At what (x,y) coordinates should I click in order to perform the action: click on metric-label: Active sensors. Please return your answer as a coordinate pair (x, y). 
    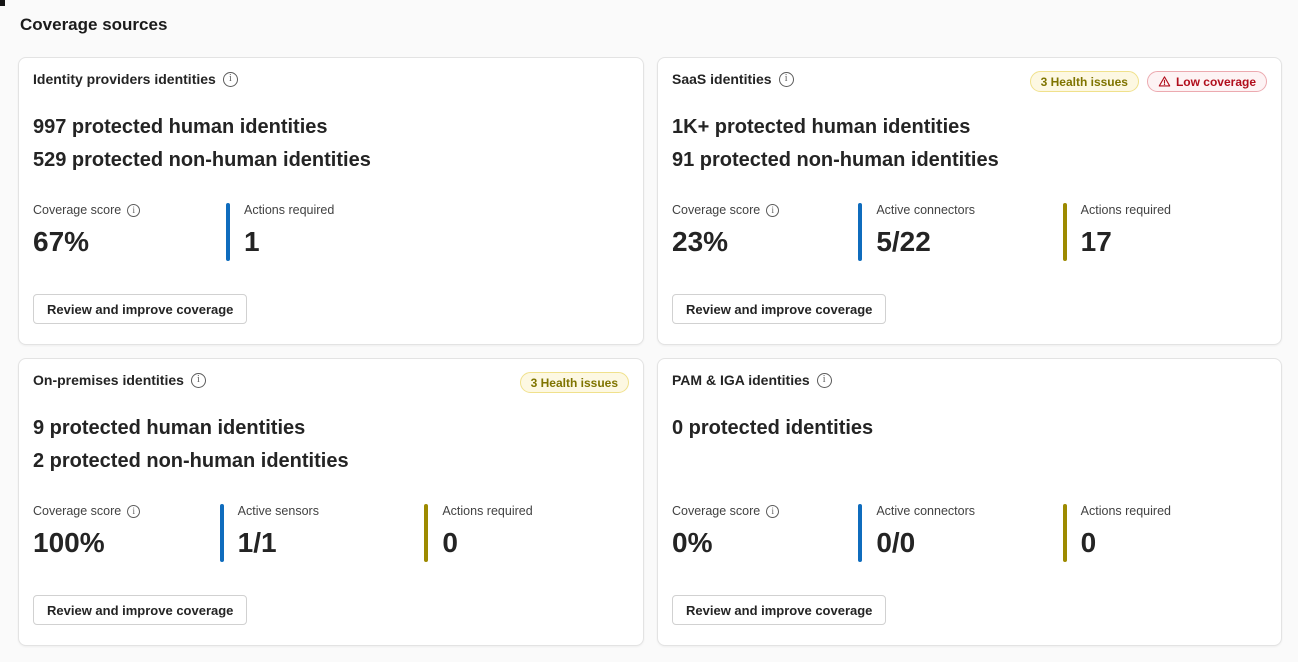
    Looking at the image, I should click on (278, 511).